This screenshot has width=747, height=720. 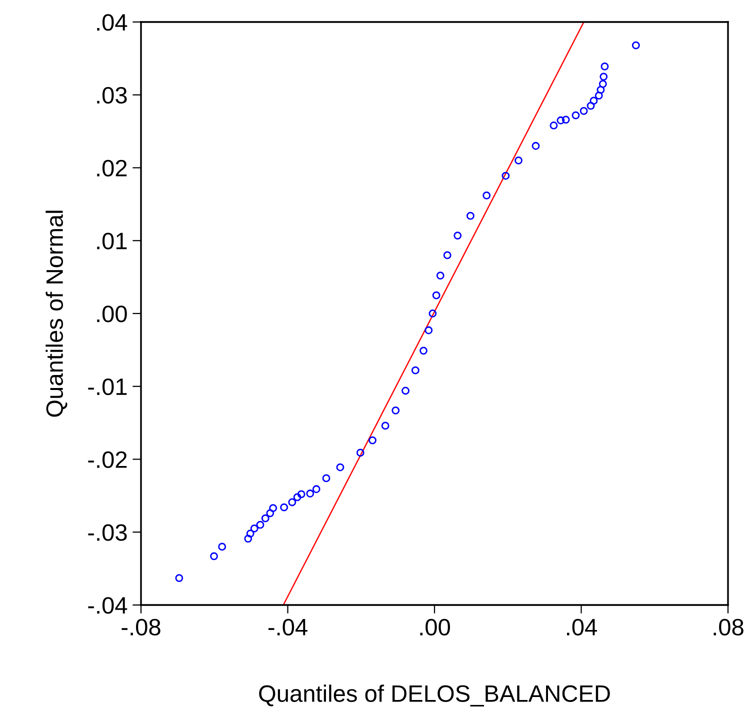 I want to click on y-tick-label: -.03, so click(x=107, y=532).